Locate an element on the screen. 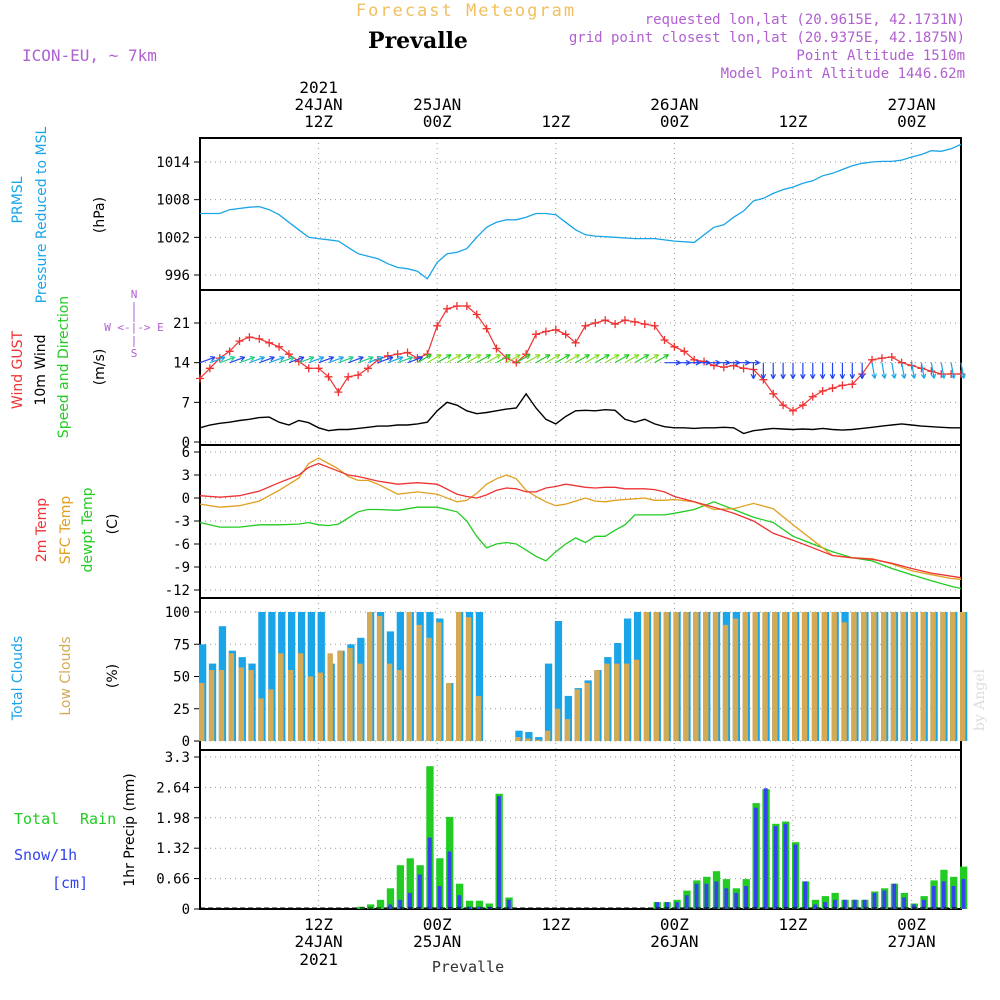 Image resolution: width=1000 pixels, height=1000 pixels. time-label-bottom: 2021 is located at coordinates (318, 959).